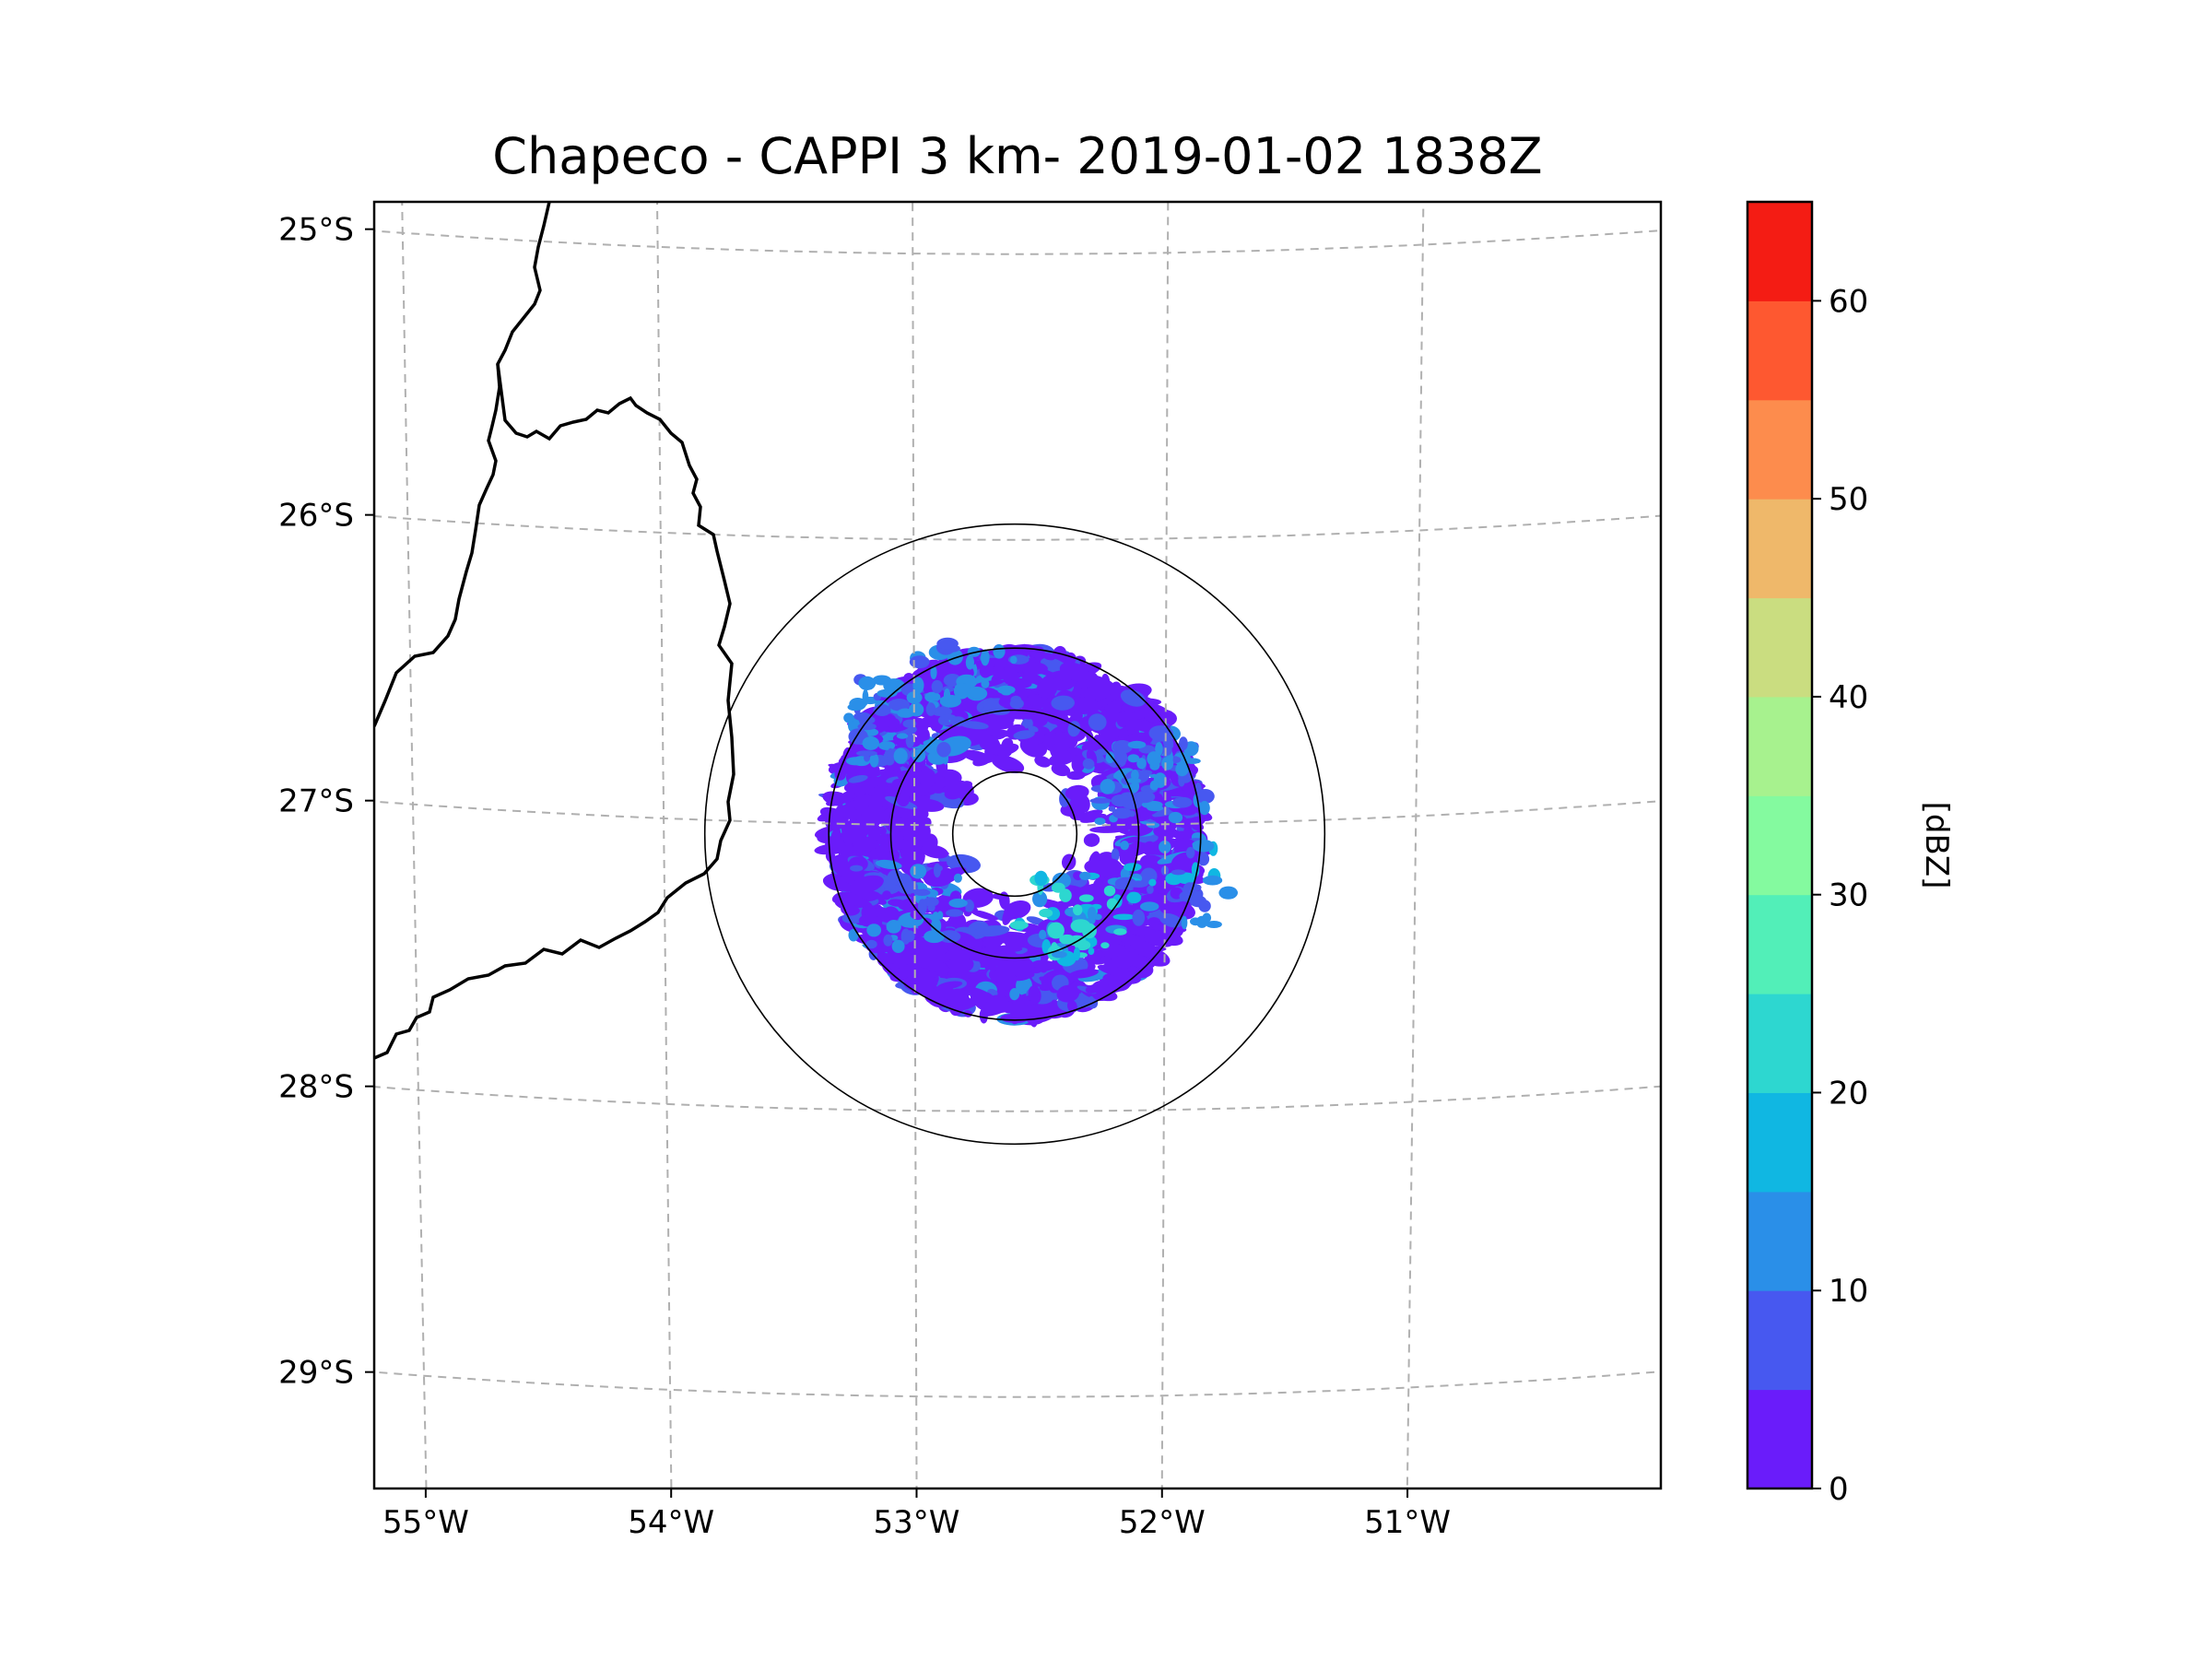 Image resolution: width=2212 pixels, height=1659 pixels. I want to click on colorbar-tick-label: 50, so click(1848, 499).